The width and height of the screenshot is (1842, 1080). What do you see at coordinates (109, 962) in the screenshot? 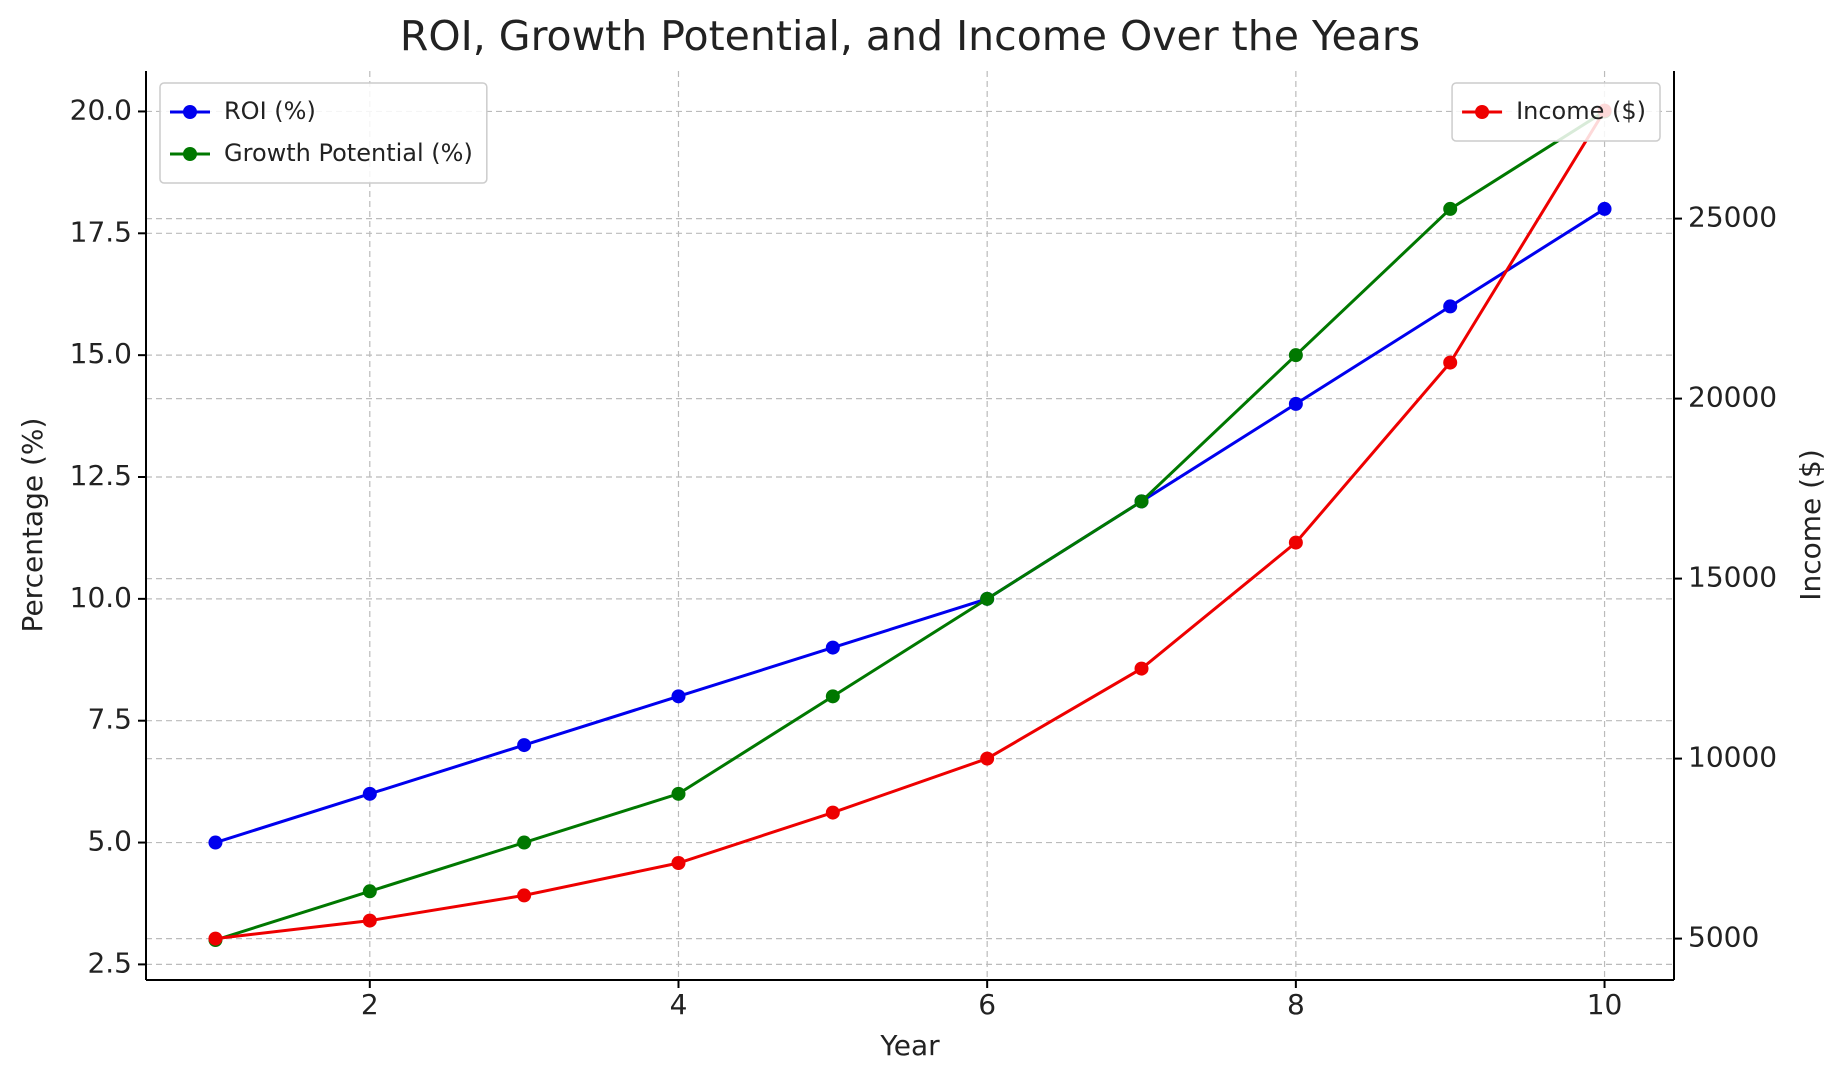
I see `y-tick-label: 2.5` at bounding box center [109, 962].